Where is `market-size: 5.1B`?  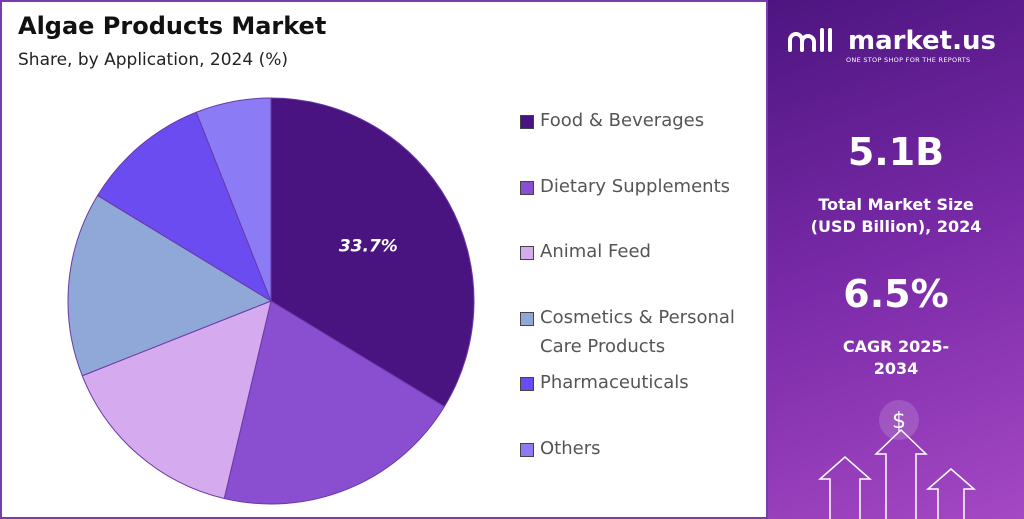 market-size: 5.1B is located at coordinates (896, 152).